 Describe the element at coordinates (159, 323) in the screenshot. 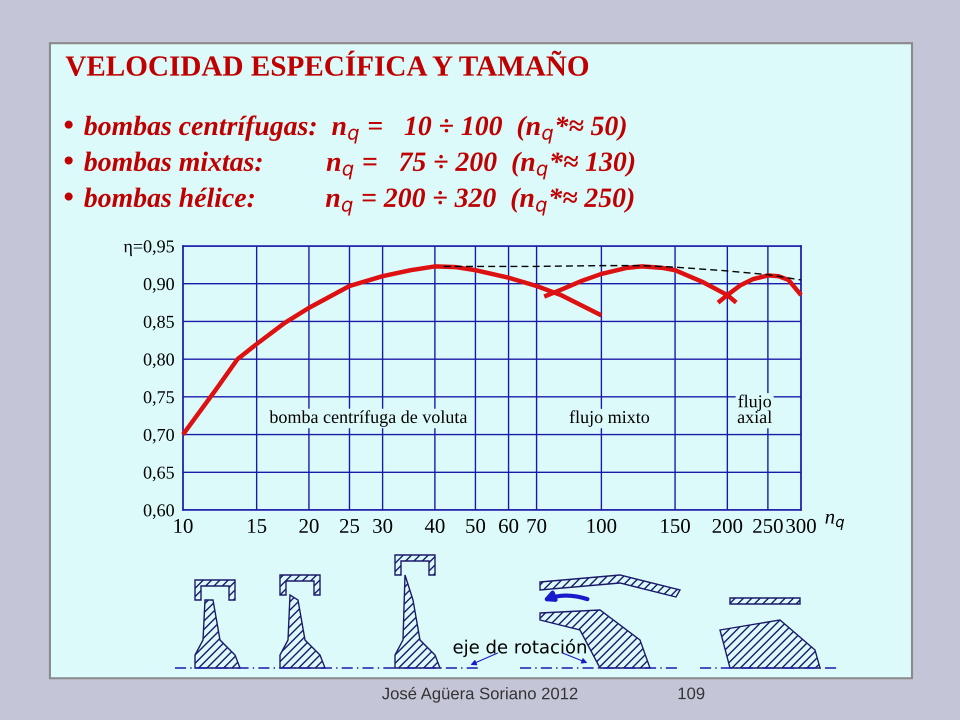

I see `y-tick-label: 0,85` at that location.